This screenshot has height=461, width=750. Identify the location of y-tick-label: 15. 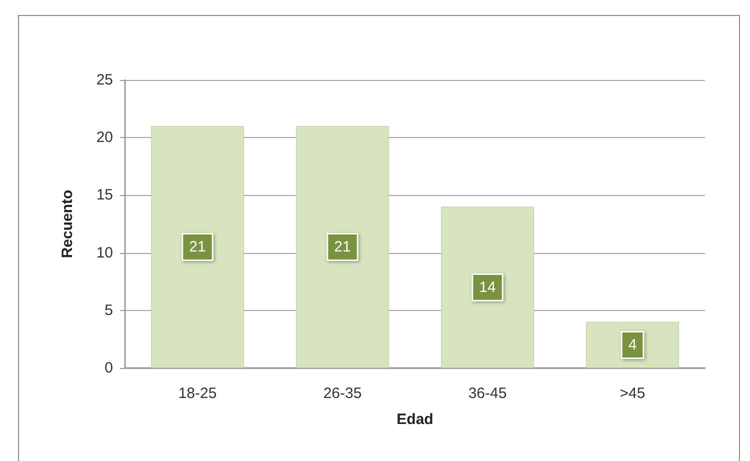
(104, 195).